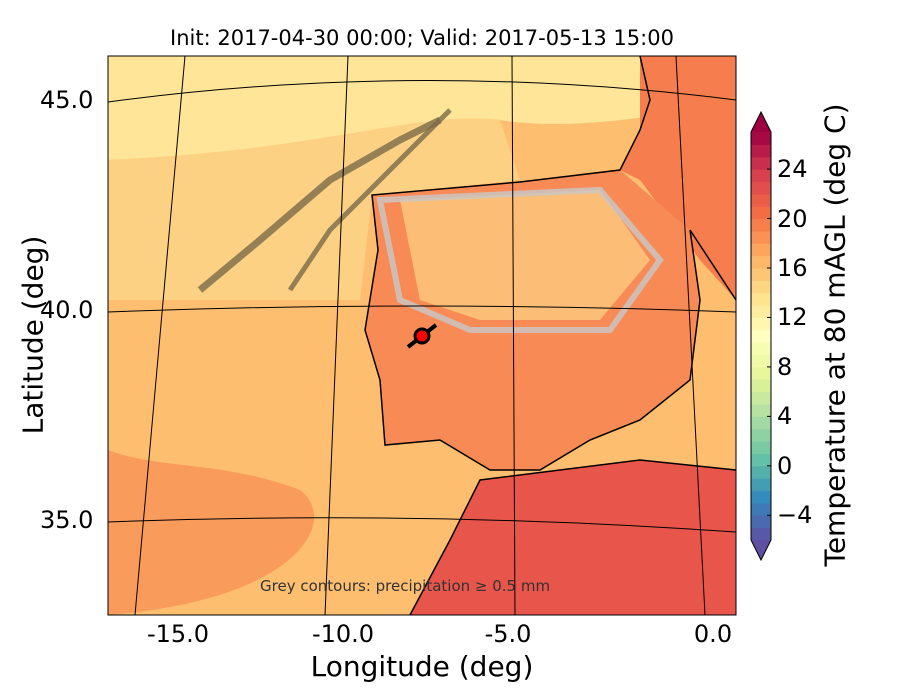 This screenshot has height=700, width=900. I want to click on land-france, so click(678, 178).